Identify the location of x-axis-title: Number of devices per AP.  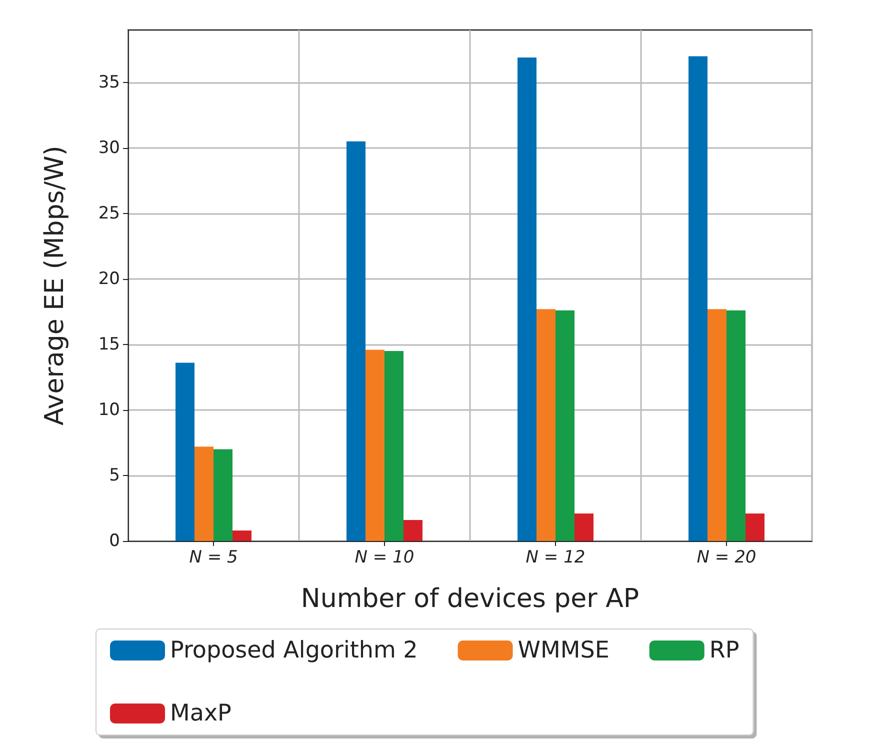
(470, 599).